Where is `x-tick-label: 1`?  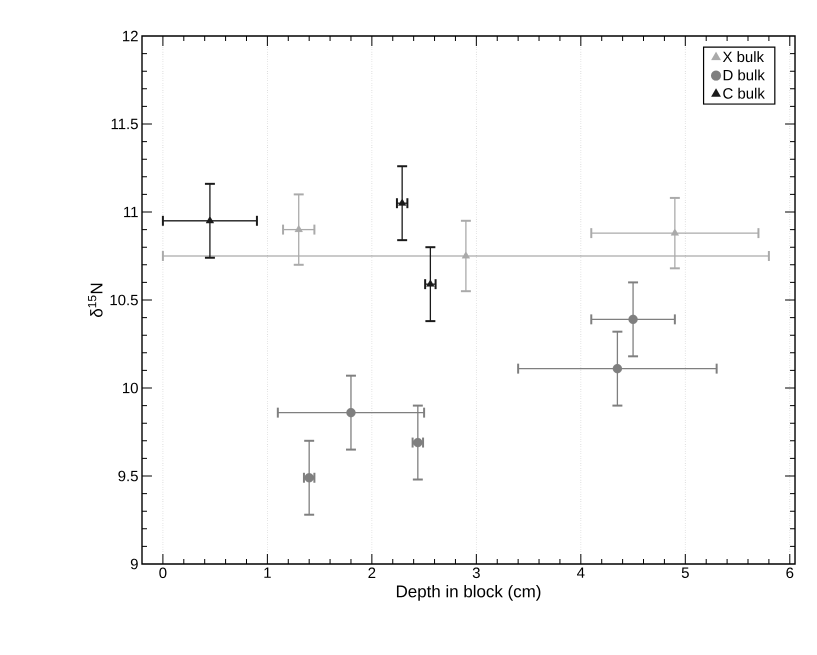
x-tick-label: 1 is located at coordinates (267, 573).